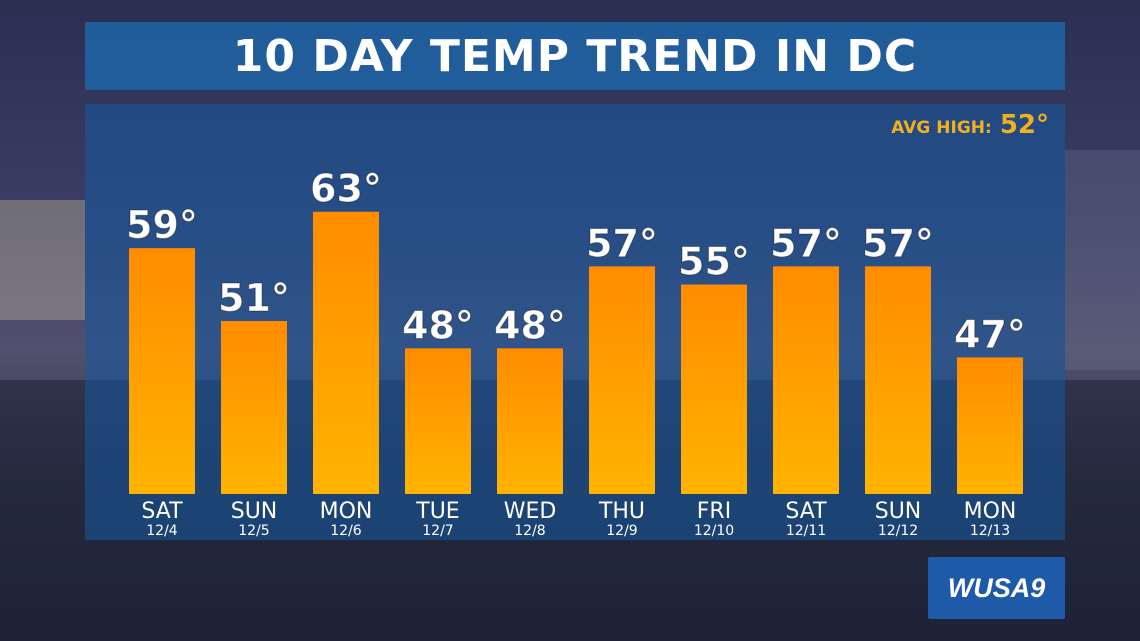 Image resolution: width=1140 pixels, height=641 pixels. What do you see at coordinates (898, 243) in the screenshot?
I see `value-label-8: 57°` at bounding box center [898, 243].